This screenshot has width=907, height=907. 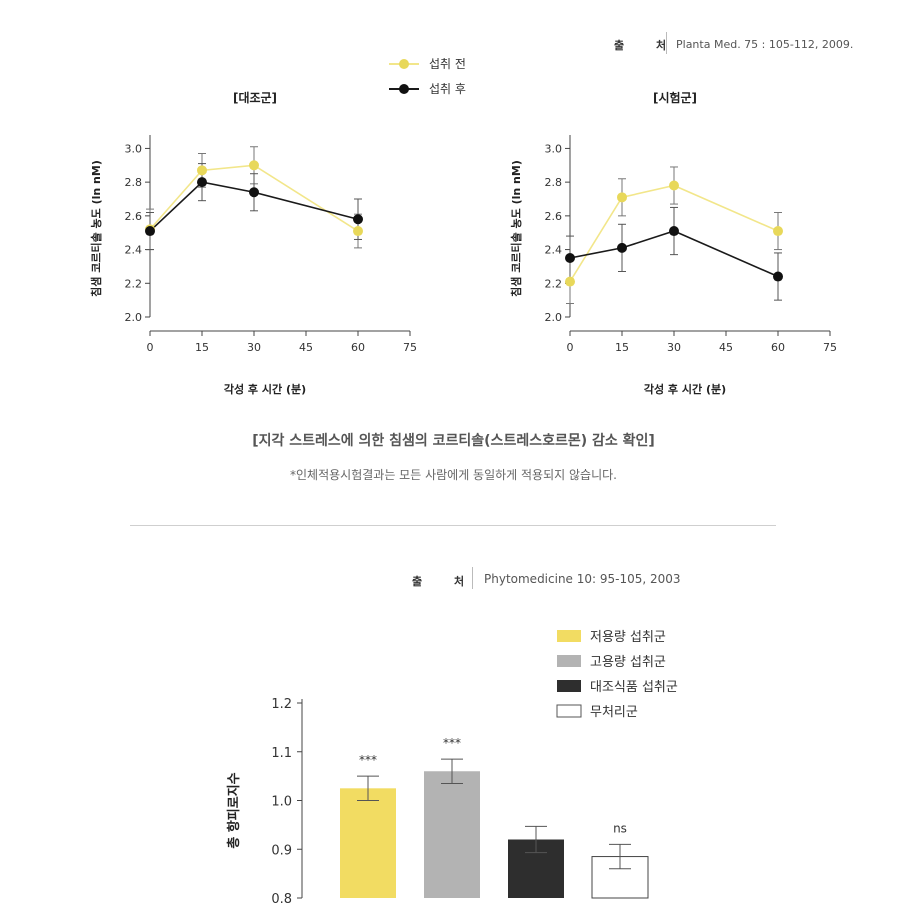 What do you see at coordinates (628, 662) in the screenshot?
I see `legend-label: 고용량 섭취군` at bounding box center [628, 662].